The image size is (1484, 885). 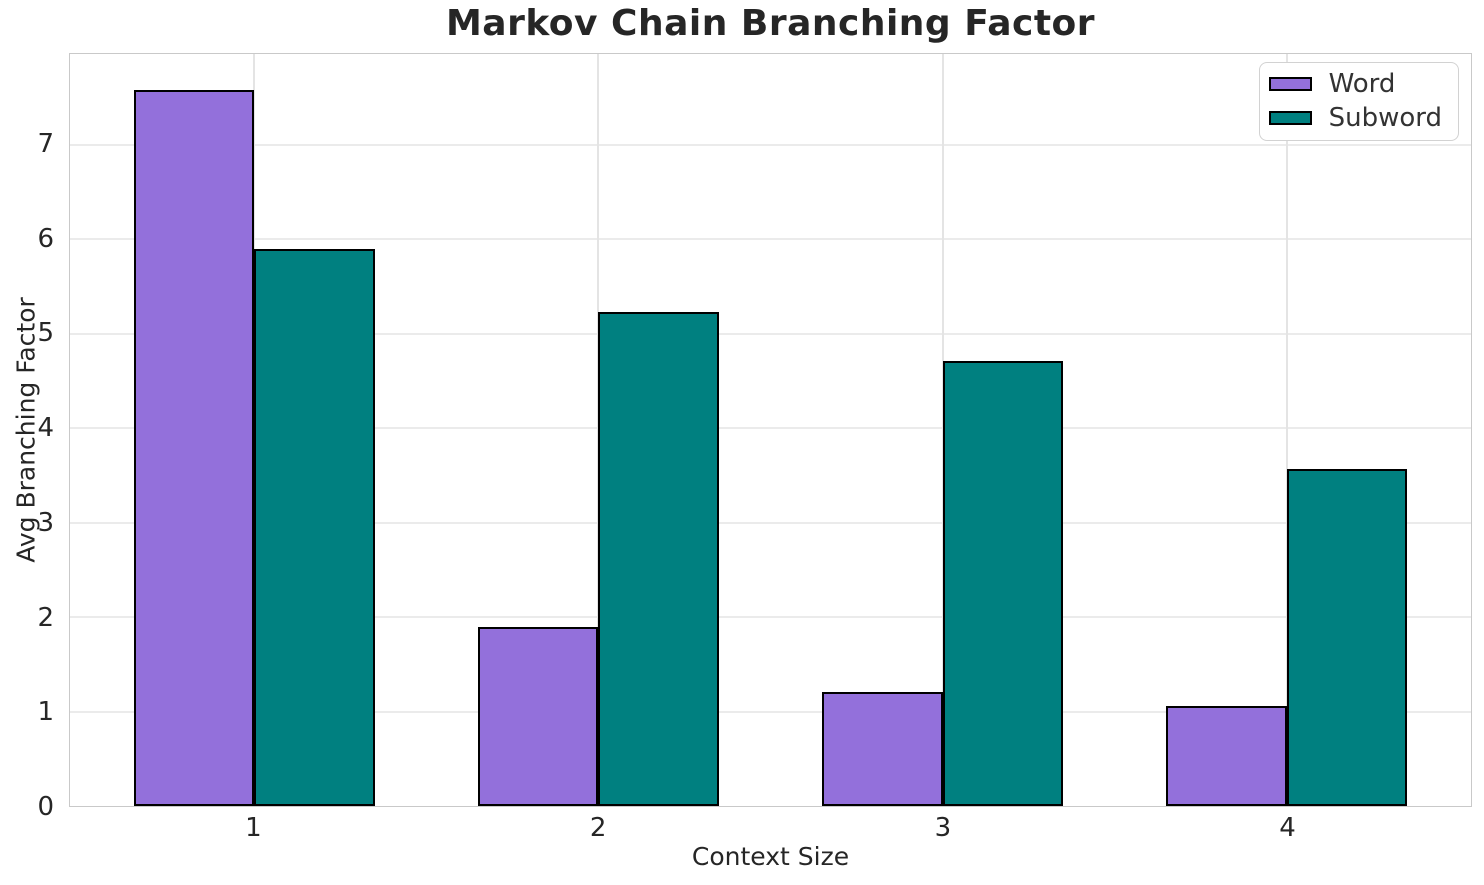 What do you see at coordinates (45, 333) in the screenshot?
I see `y-tick-label-5: 5` at bounding box center [45, 333].